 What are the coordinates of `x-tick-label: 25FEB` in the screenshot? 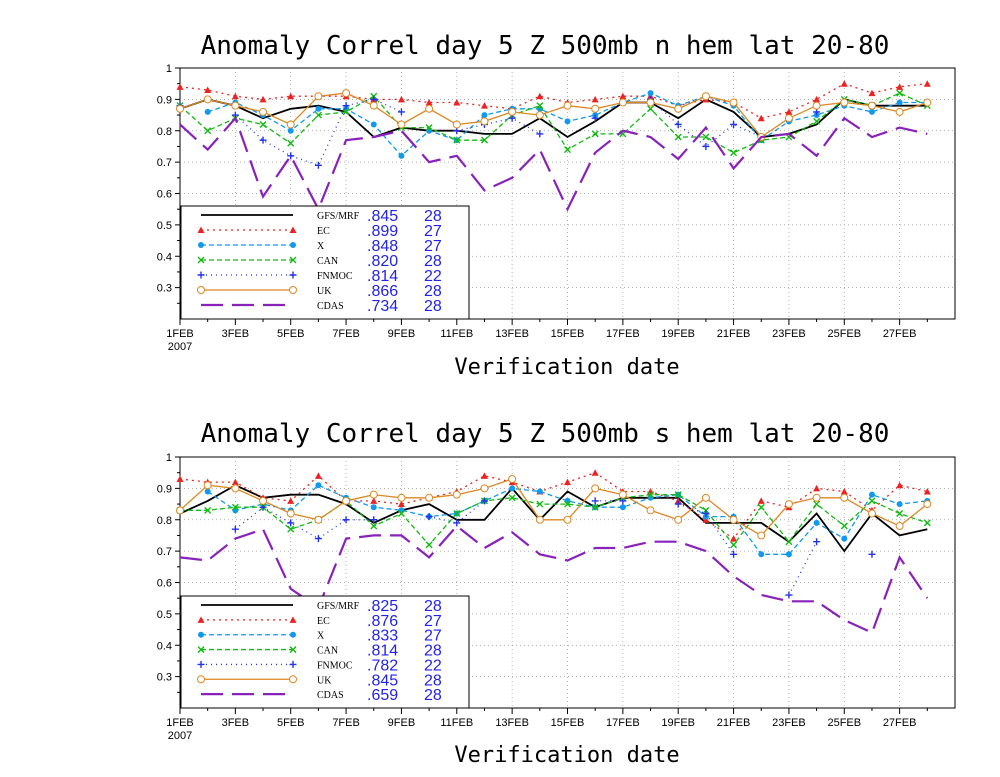 It's located at (844, 334).